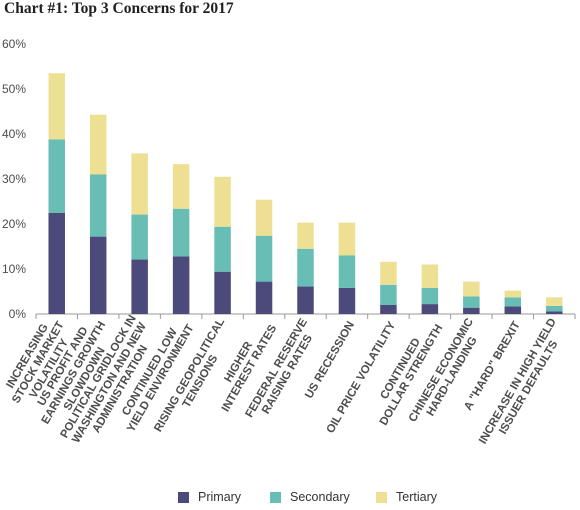 This screenshot has width=580, height=510. What do you see at coordinates (320, 497) in the screenshot?
I see `legend-label-secondary: Secondary` at bounding box center [320, 497].